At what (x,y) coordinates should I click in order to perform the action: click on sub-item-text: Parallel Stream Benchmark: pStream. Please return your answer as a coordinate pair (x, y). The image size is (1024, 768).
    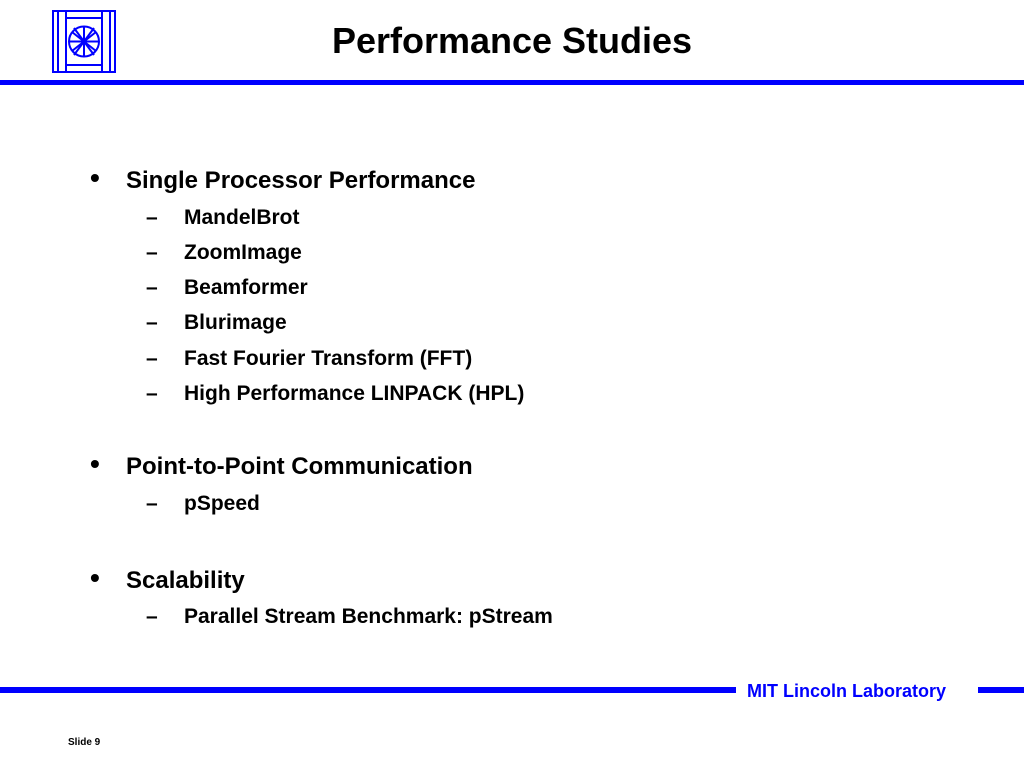
    Looking at the image, I should click on (368, 616).